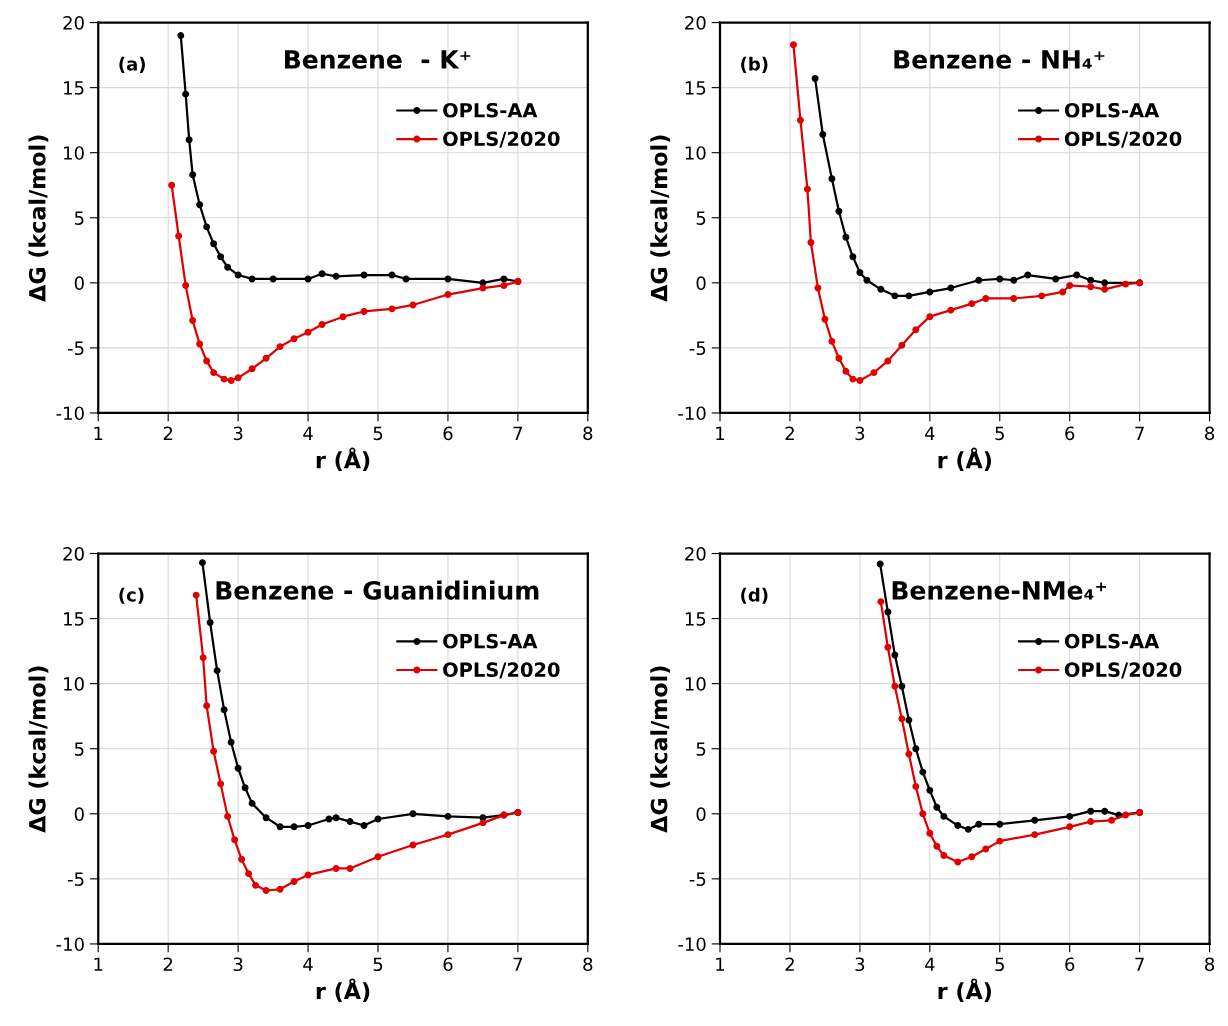  What do you see at coordinates (1210, 433) in the screenshot?
I see `x-tick-label: 8` at bounding box center [1210, 433].